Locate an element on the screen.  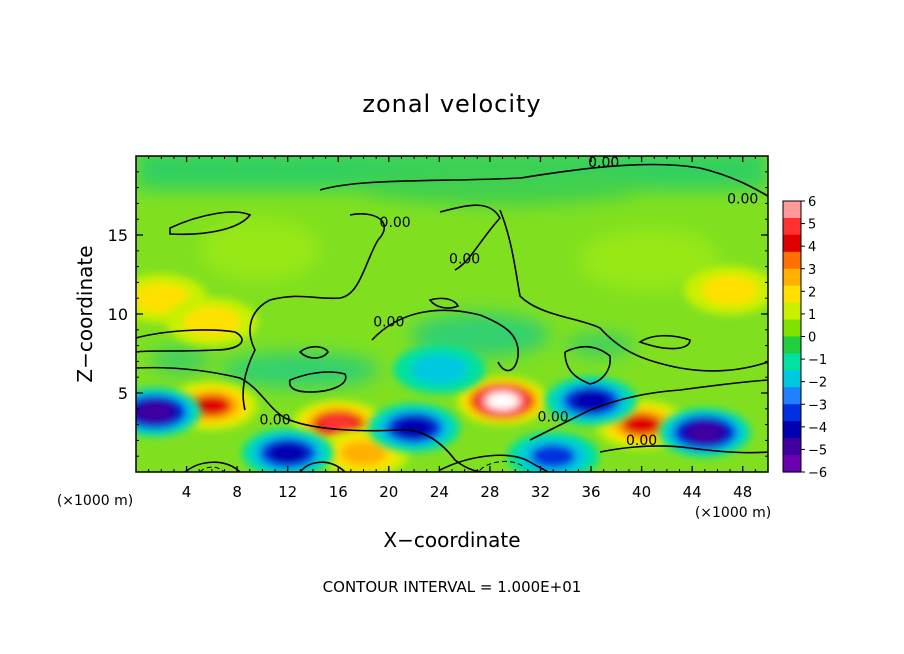
x-tick-label: 36 is located at coordinates (590, 492).